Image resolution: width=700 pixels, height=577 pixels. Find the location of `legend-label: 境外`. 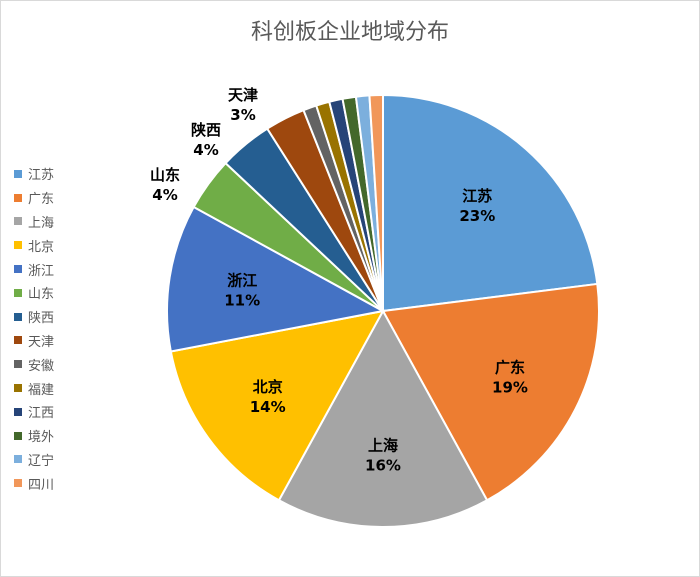

legend-label: 境外 is located at coordinates (41, 438).